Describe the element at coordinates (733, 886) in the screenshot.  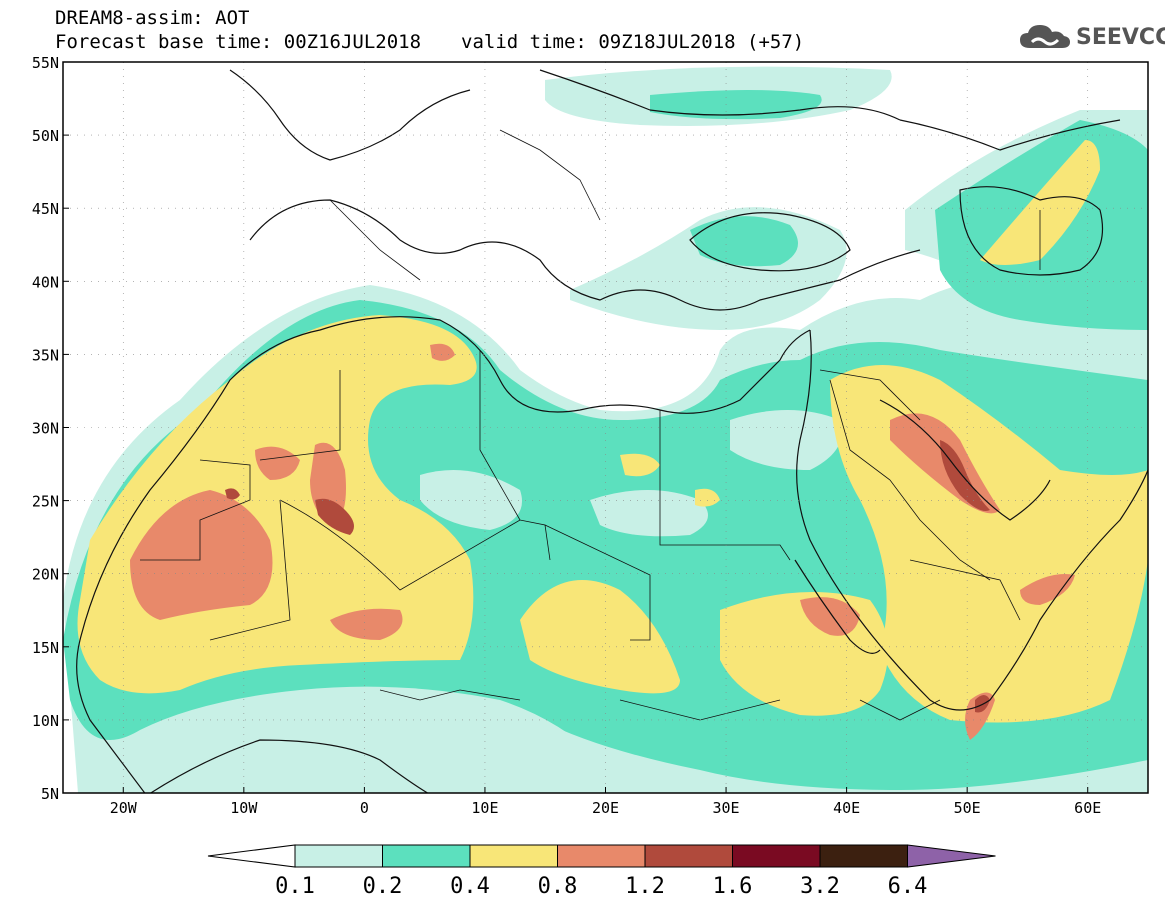
I see `colorbar-level-label: 1.6` at that location.